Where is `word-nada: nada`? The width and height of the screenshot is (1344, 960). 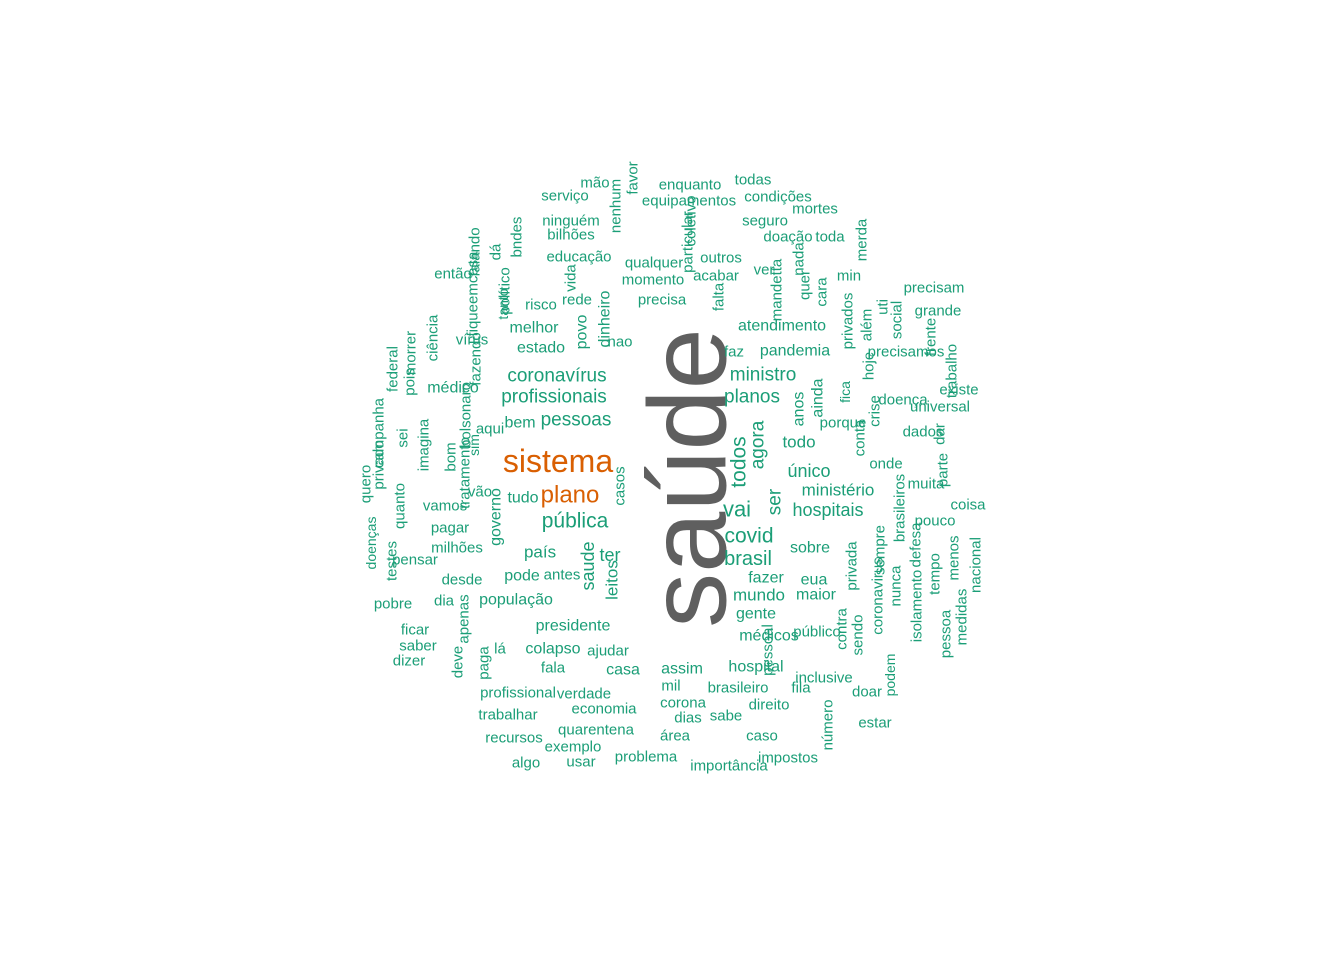 word-nada: nada is located at coordinates (799, 259).